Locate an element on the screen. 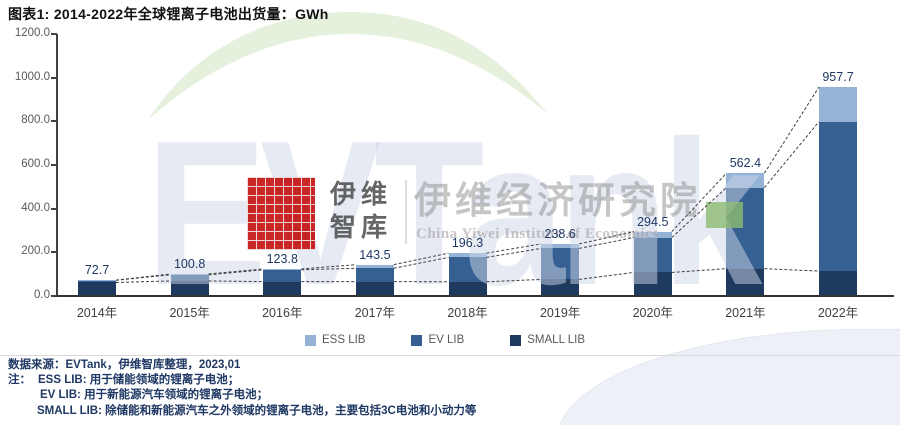 This screenshot has width=900, height=425. x-axis-line is located at coordinates (475, 296).